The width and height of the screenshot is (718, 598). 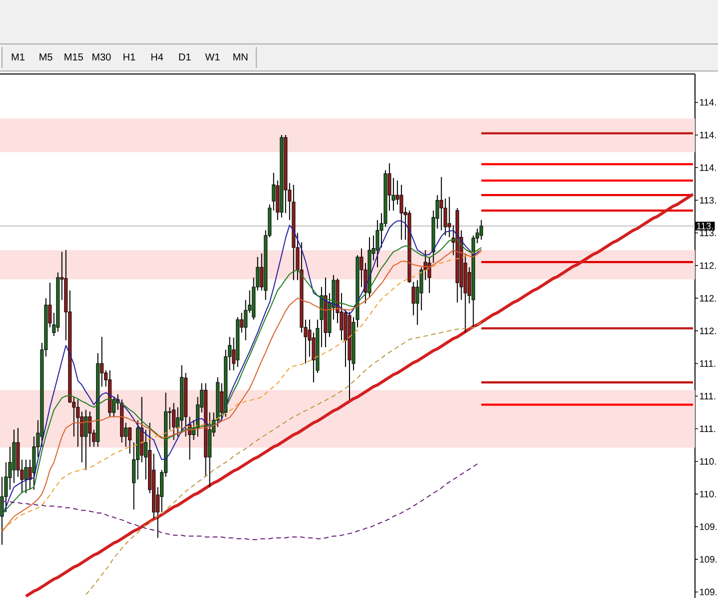 I want to click on text: MN, so click(x=240, y=57).